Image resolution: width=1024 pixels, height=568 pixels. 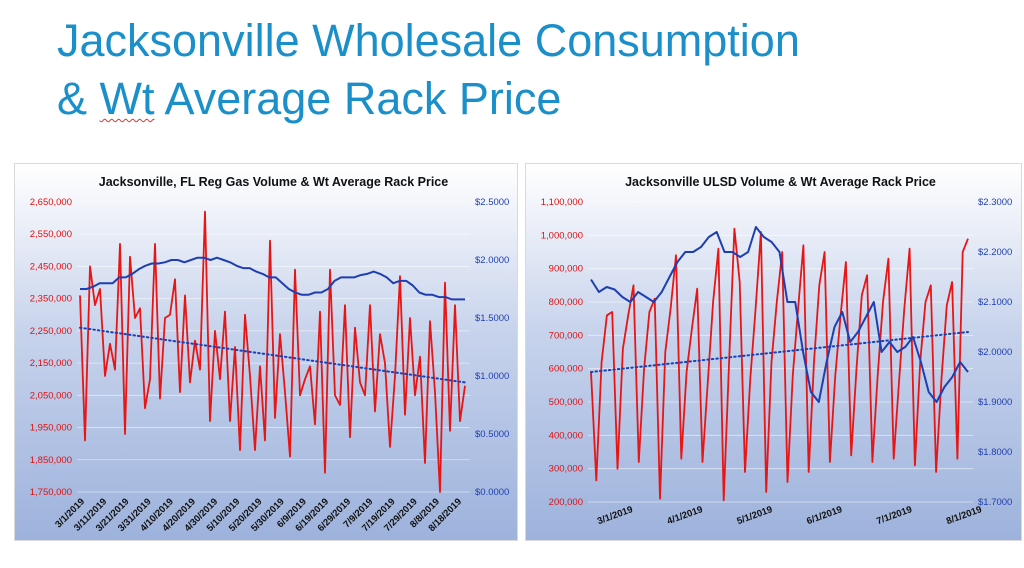 What do you see at coordinates (51, 428) in the screenshot?
I see `y-left-tick-label: 1,950,000` at bounding box center [51, 428].